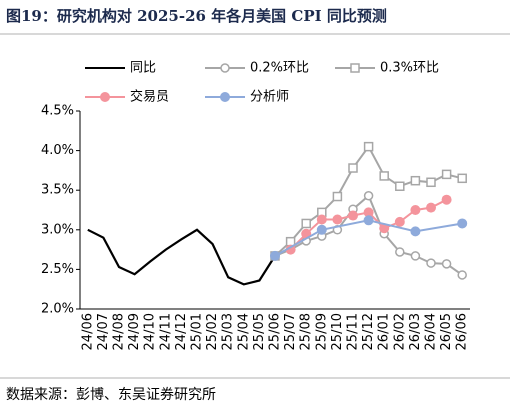 This screenshot has height=414, width=510. What do you see at coordinates (431, 331) in the screenshot?
I see `x-tick-label: 26/04` at bounding box center [431, 331].